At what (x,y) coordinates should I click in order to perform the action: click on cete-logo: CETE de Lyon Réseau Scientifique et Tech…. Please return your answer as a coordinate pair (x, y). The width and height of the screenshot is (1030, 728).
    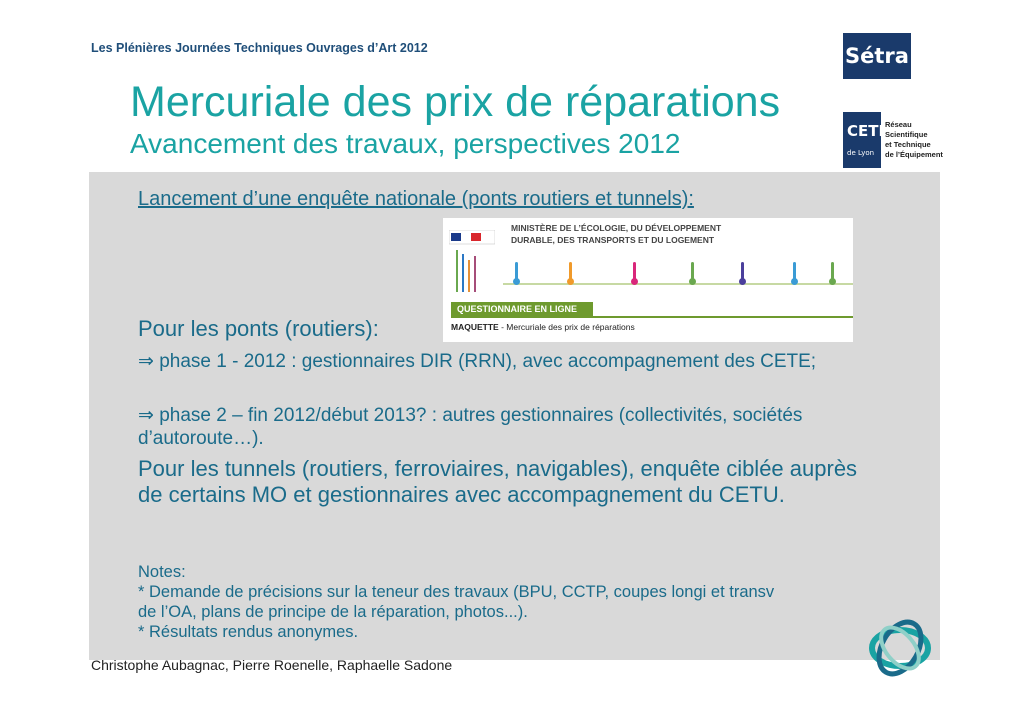
    Looking at the image, I should click on (893, 140).